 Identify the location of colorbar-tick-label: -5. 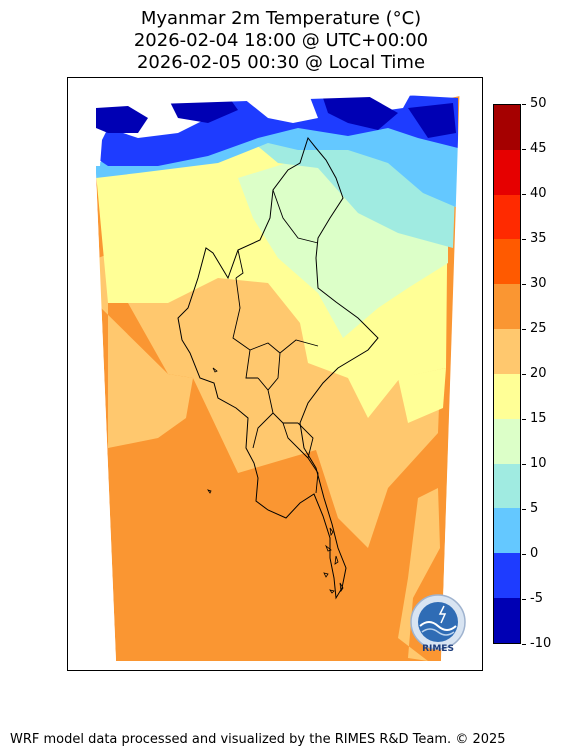
(542, 599).